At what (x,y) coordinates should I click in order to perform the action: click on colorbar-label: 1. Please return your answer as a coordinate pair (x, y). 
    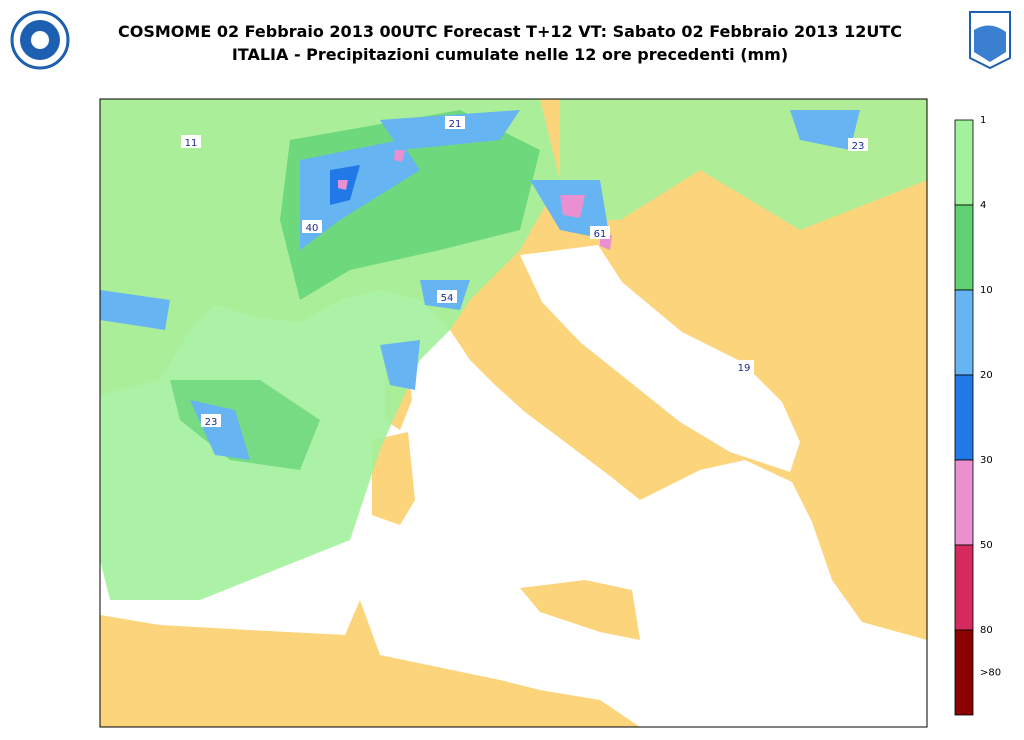
    Looking at the image, I should click on (983, 120).